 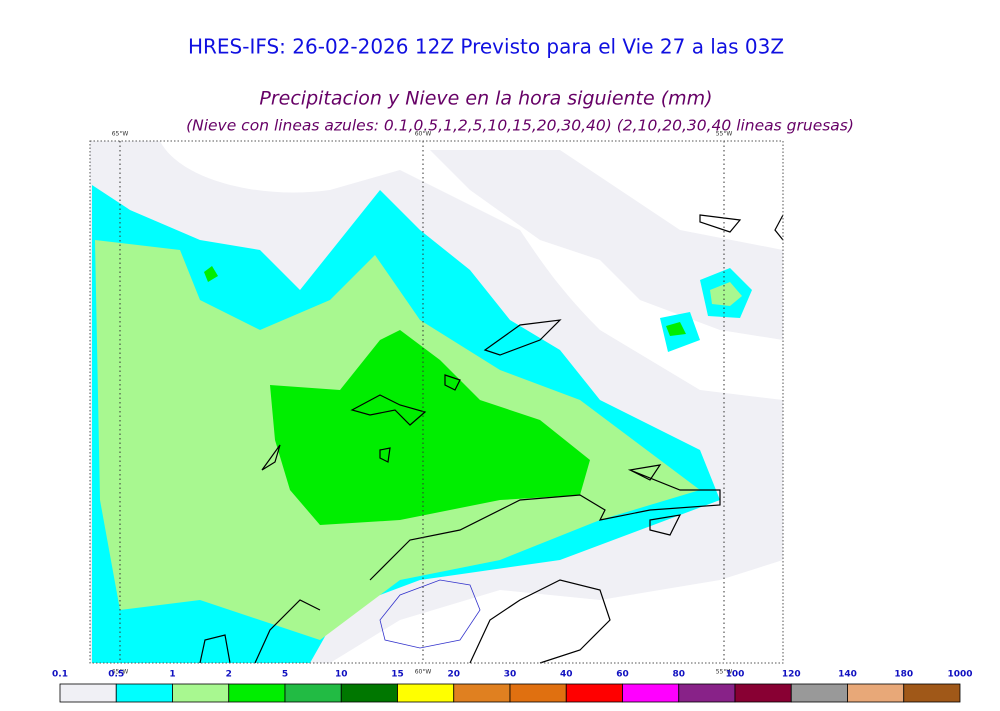 I want to click on colorbar-label: 5, so click(x=285, y=675).